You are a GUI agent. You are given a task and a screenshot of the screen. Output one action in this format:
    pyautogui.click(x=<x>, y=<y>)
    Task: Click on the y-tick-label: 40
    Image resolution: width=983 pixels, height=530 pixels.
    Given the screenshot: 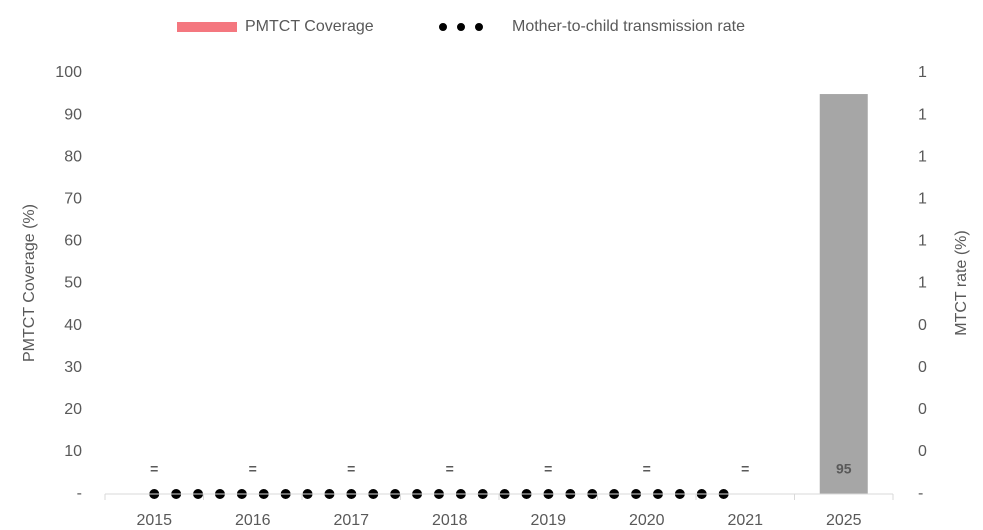 What is the action you would take?
    pyautogui.click(x=73, y=325)
    